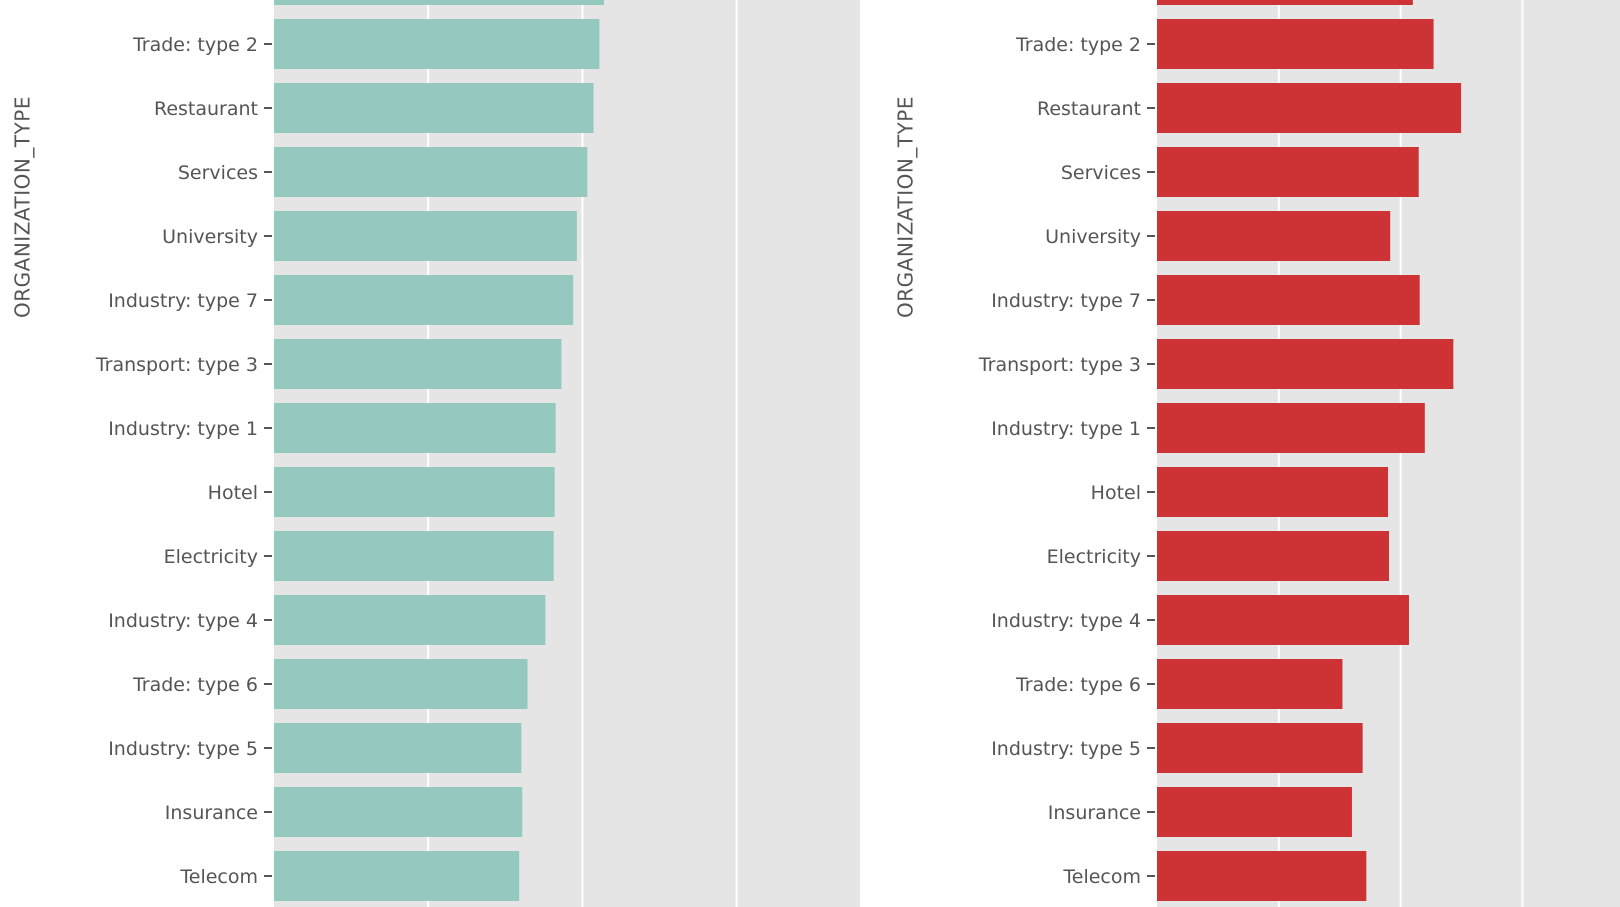 This screenshot has width=1620, height=907. Describe the element at coordinates (218, 173) in the screenshot. I see `left-category-label-2: Services` at that location.